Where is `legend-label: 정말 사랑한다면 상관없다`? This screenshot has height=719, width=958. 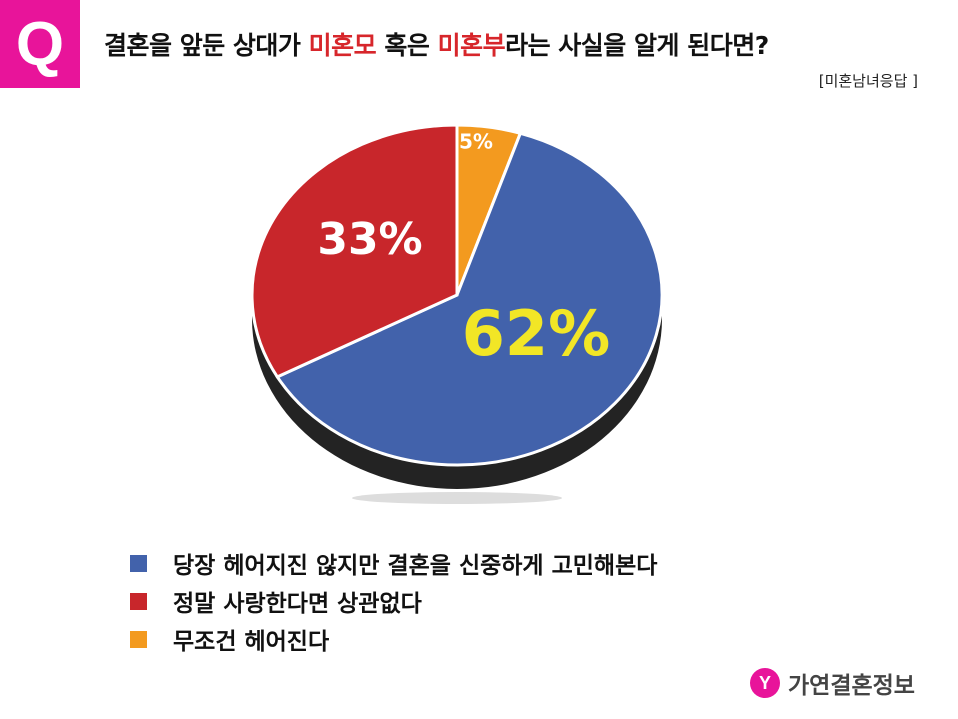 legend-label: 정말 사랑한다면 상관없다 is located at coordinates (297, 604).